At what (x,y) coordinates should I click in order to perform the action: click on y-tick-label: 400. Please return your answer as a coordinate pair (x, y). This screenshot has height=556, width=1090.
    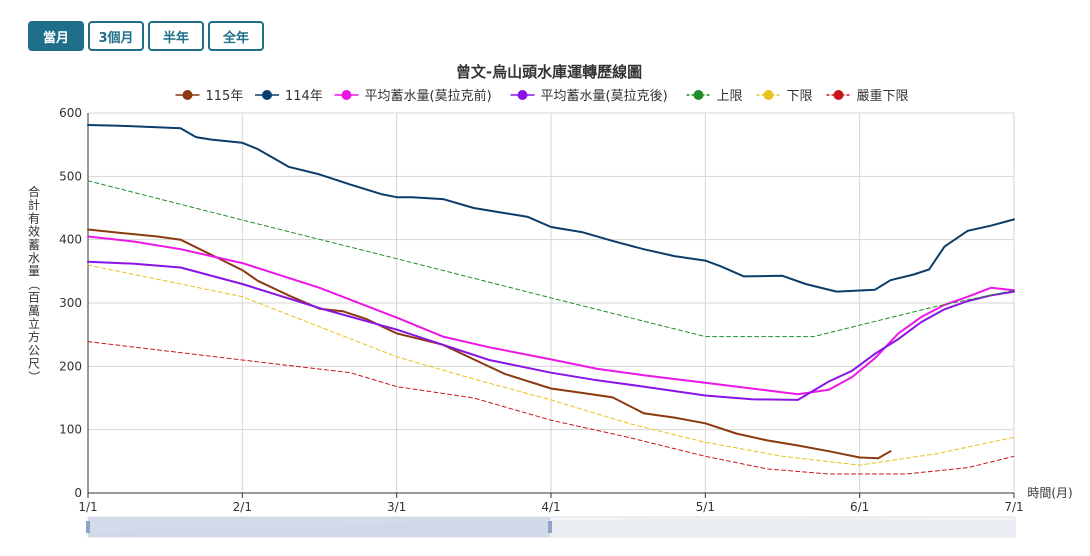
    Looking at the image, I should click on (70, 240).